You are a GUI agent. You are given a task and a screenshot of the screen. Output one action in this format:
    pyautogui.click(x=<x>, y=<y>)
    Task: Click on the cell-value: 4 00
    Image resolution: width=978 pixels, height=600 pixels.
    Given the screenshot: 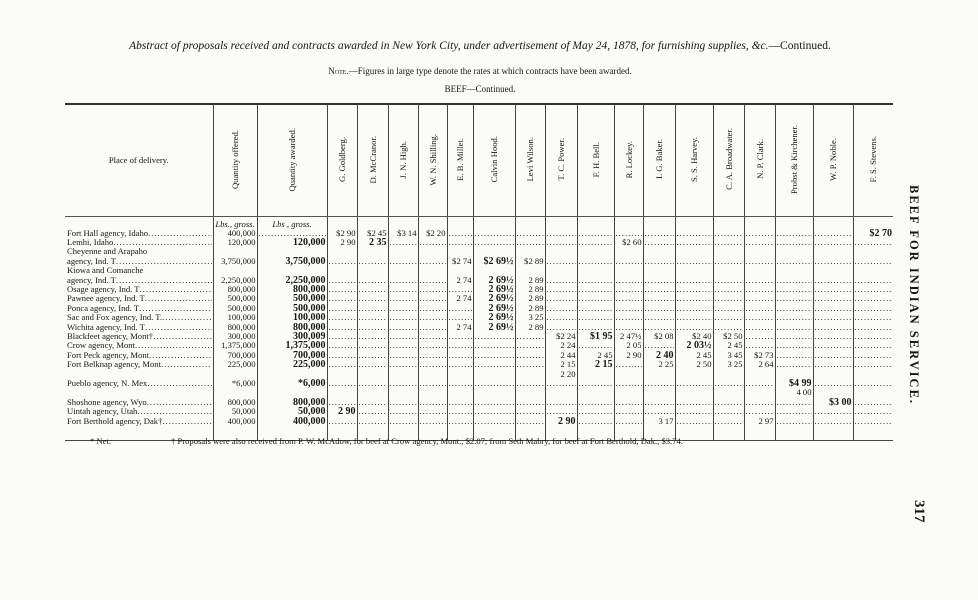 What is the action you would take?
    pyautogui.click(x=804, y=393)
    